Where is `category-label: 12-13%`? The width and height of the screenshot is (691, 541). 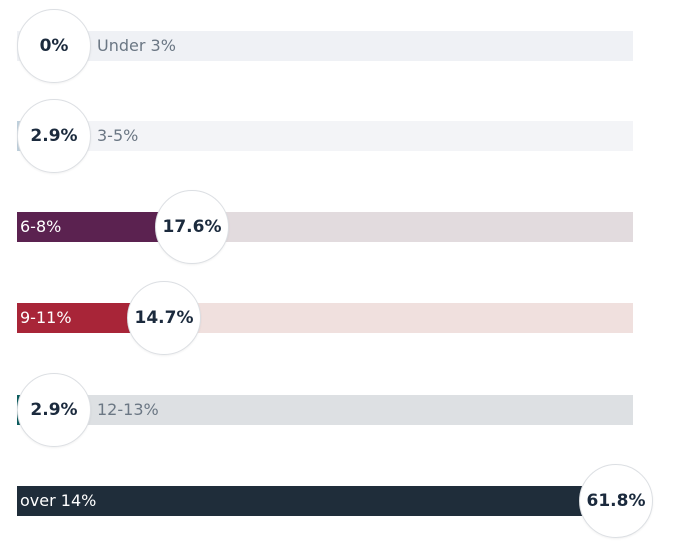
category-label: 12-13% is located at coordinates (128, 409).